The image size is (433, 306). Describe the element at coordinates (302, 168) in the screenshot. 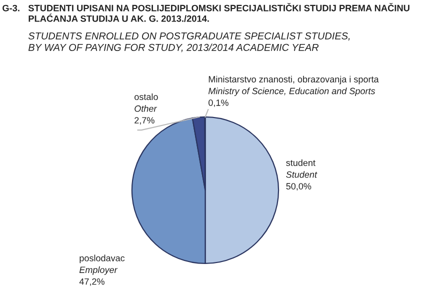

I see `slice-label: student Student` at that location.